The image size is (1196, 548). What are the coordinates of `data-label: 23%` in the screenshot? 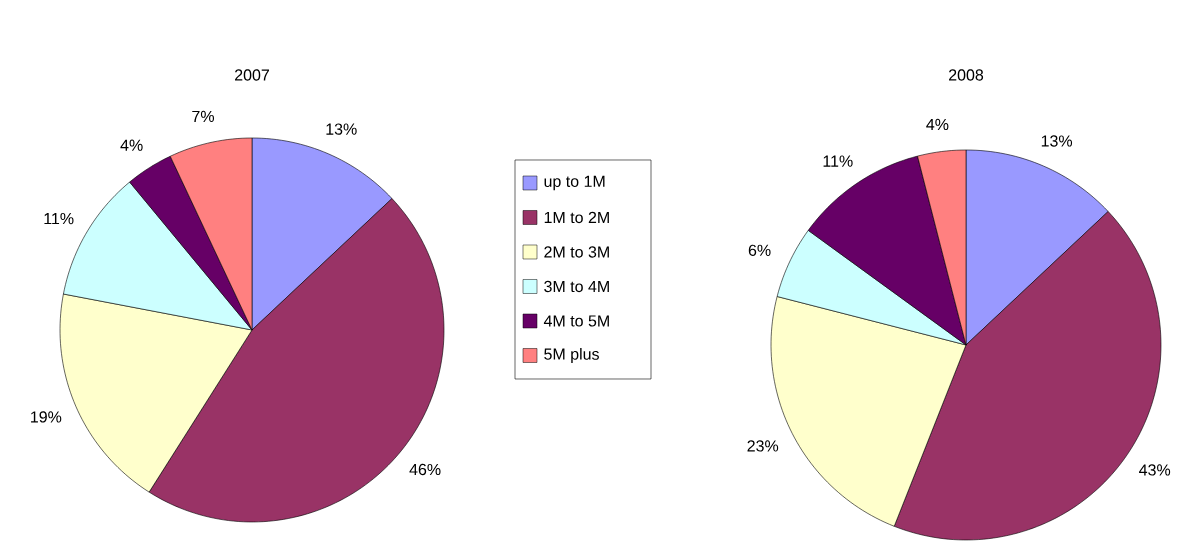 It's located at (763, 446).